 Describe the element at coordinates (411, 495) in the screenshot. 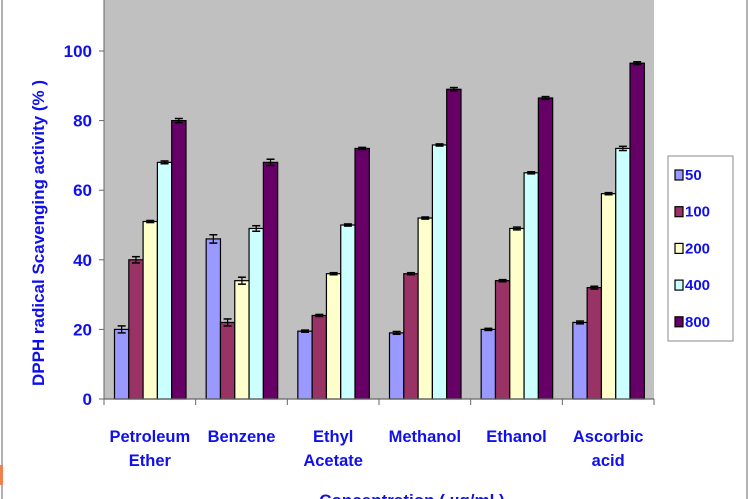

I see `x-axis-label: Concentration ( µg/ml )` at that location.